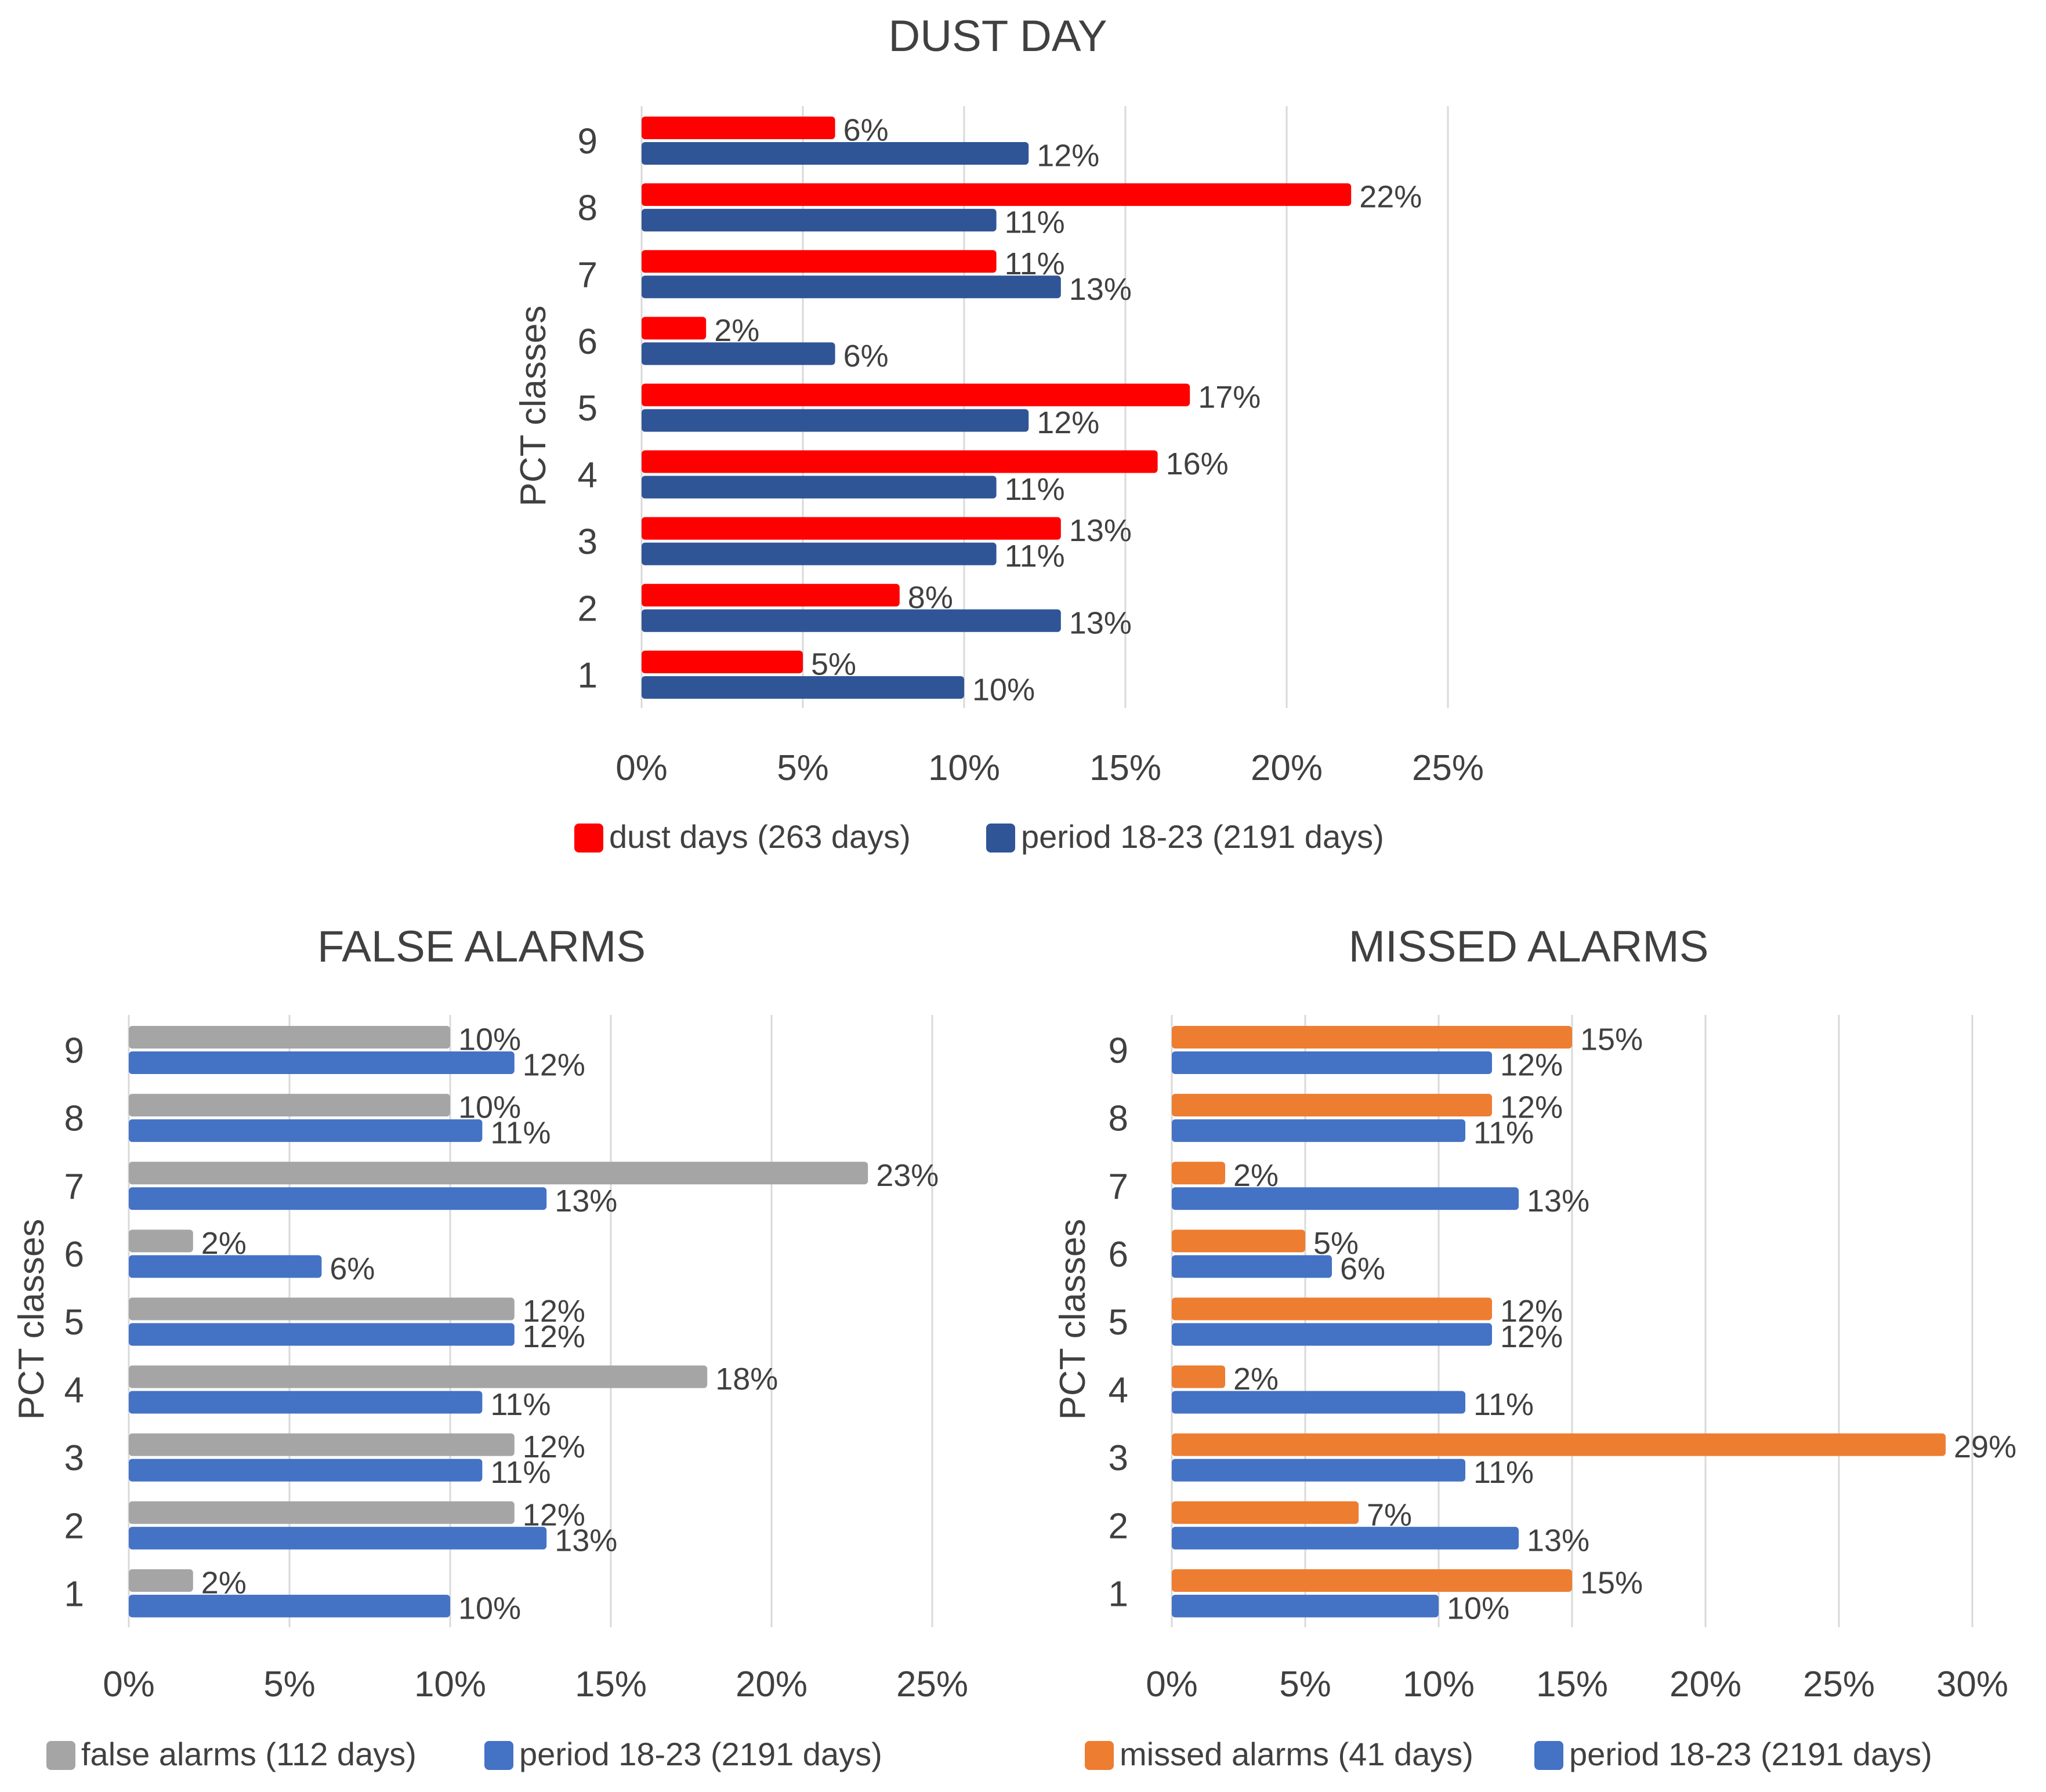  What do you see at coordinates (1706, 1684) in the screenshot?
I see `missed-x-tick-label: 20%` at bounding box center [1706, 1684].